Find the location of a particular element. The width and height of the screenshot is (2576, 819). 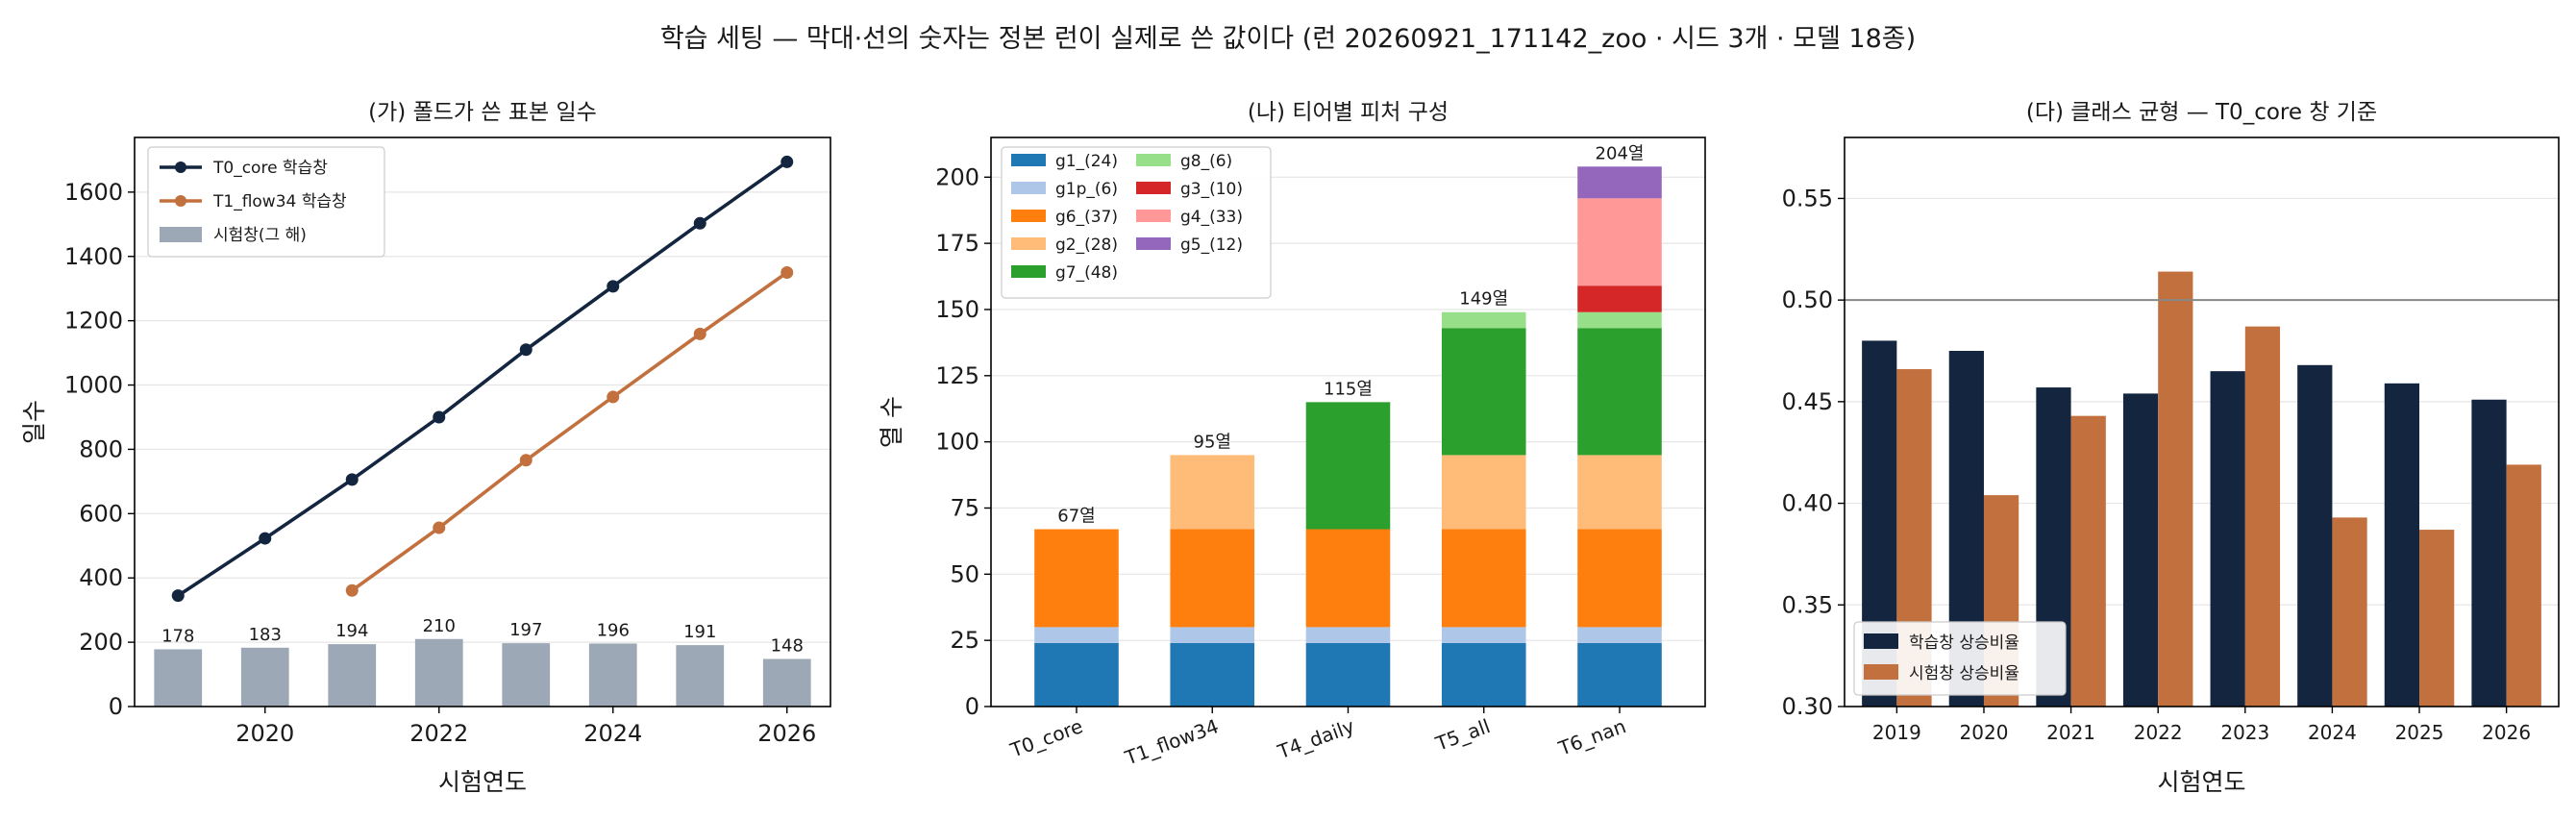

legend-label: T1_flow34 학습창 is located at coordinates (279, 202).